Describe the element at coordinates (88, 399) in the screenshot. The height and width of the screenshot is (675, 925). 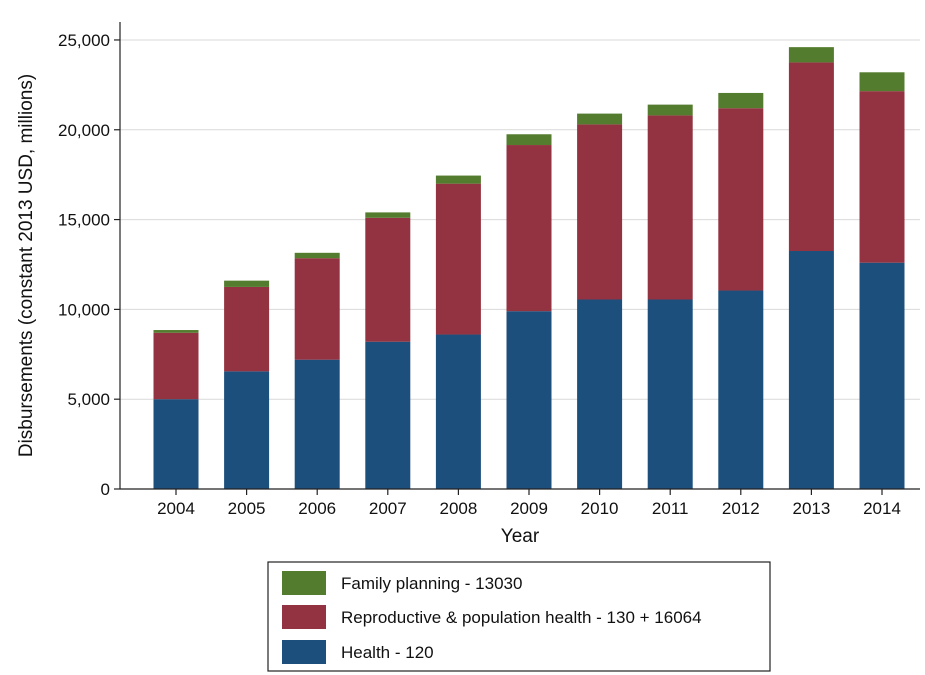
I see `y-tick-label: 5,000` at that location.